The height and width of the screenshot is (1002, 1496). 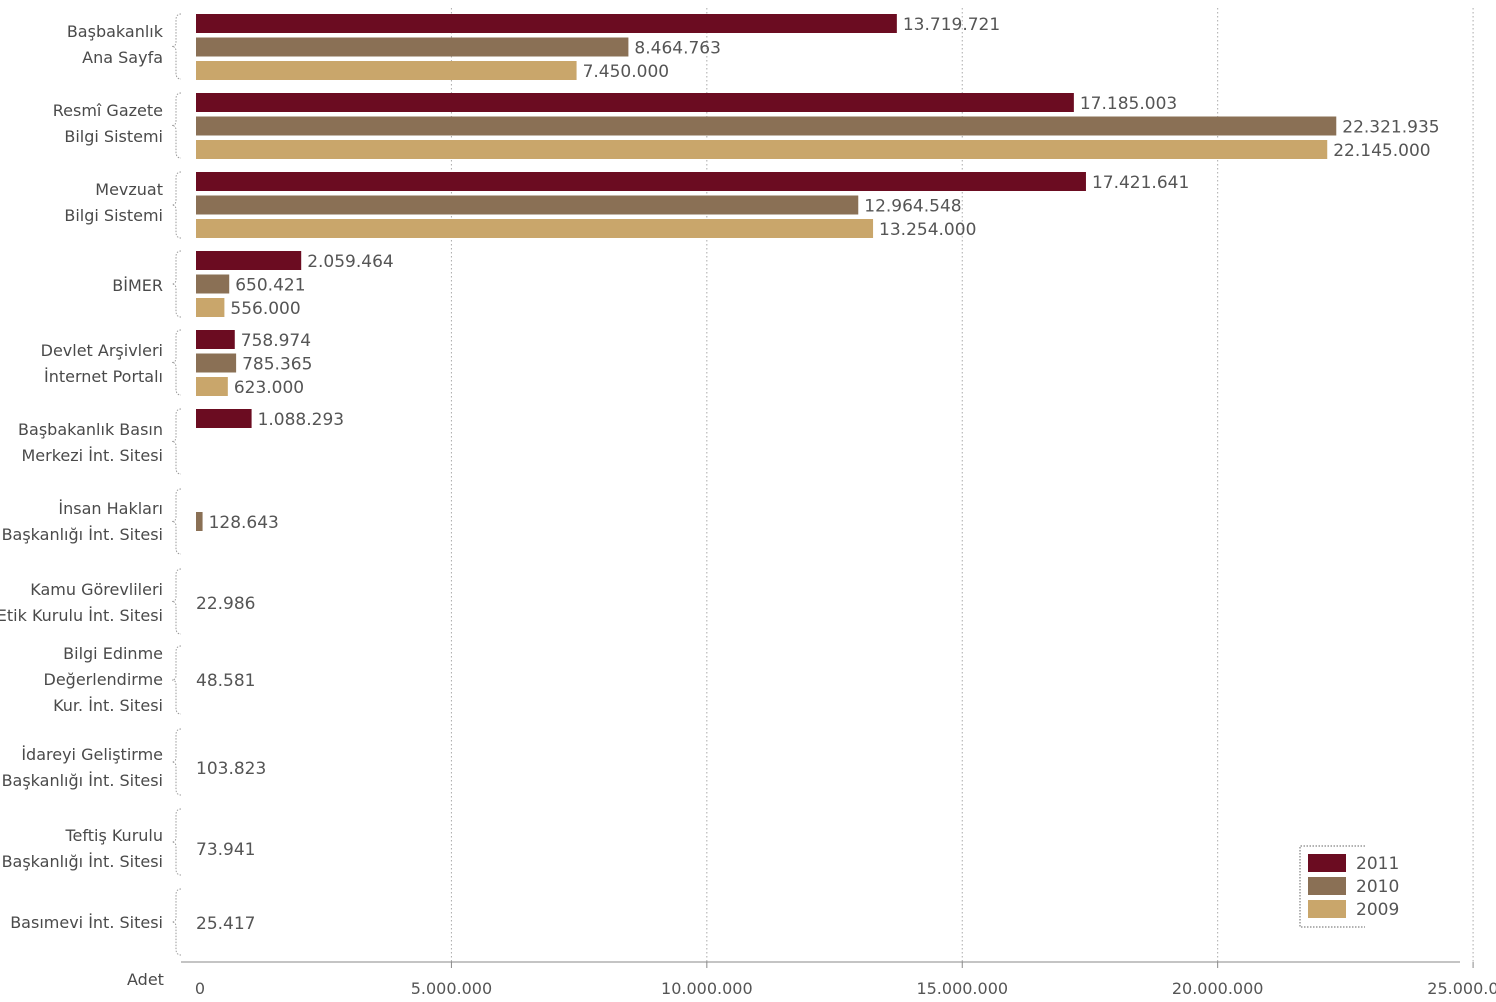 I want to click on value-label: 22.321.935, so click(x=1390, y=128).